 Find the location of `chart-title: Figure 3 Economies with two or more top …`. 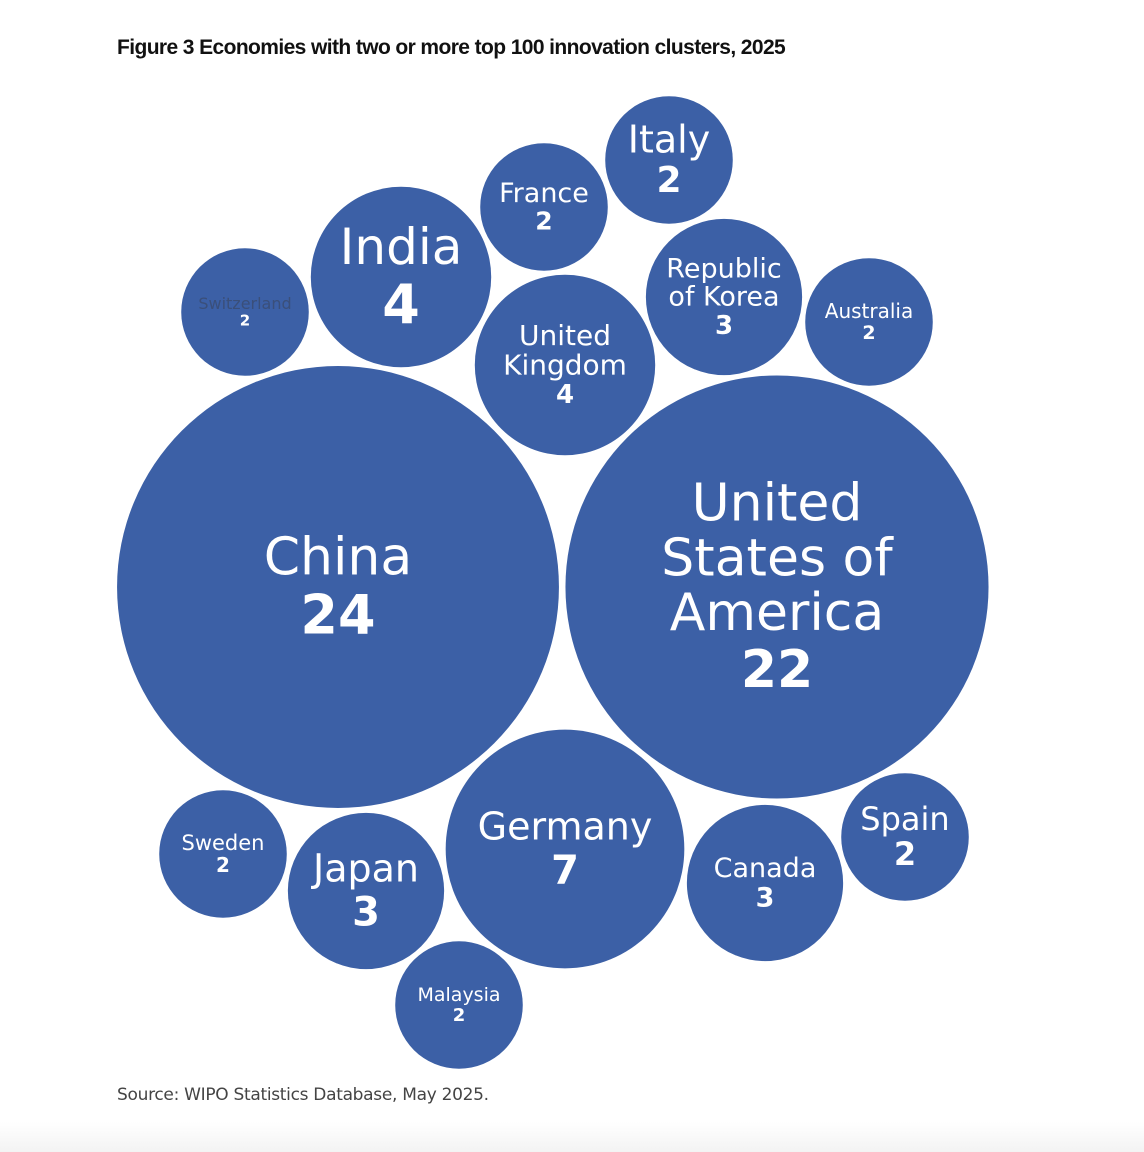

chart-title: Figure 3 Economies with two or more top … is located at coordinates (451, 47).